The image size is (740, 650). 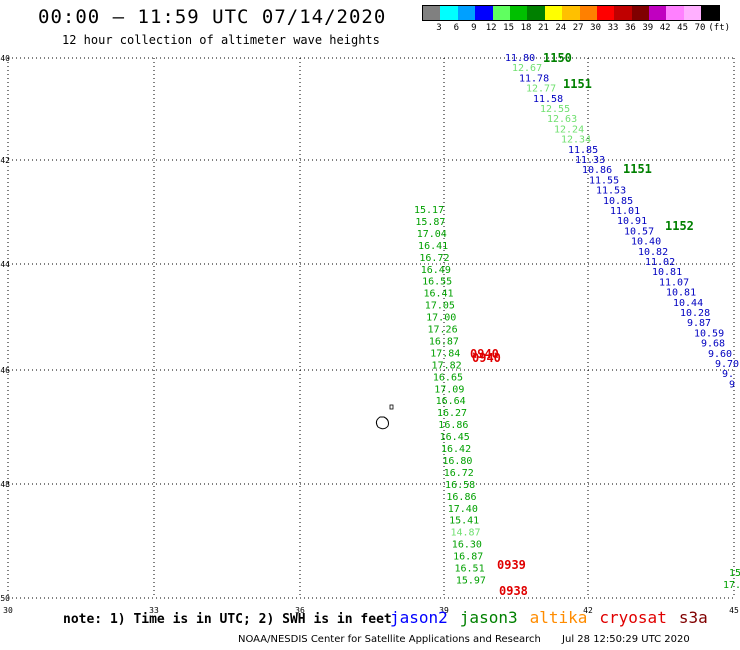 What do you see at coordinates (451, 401) in the screenshot?
I see `wave-height-value: 16.64` at bounding box center [451, 401].